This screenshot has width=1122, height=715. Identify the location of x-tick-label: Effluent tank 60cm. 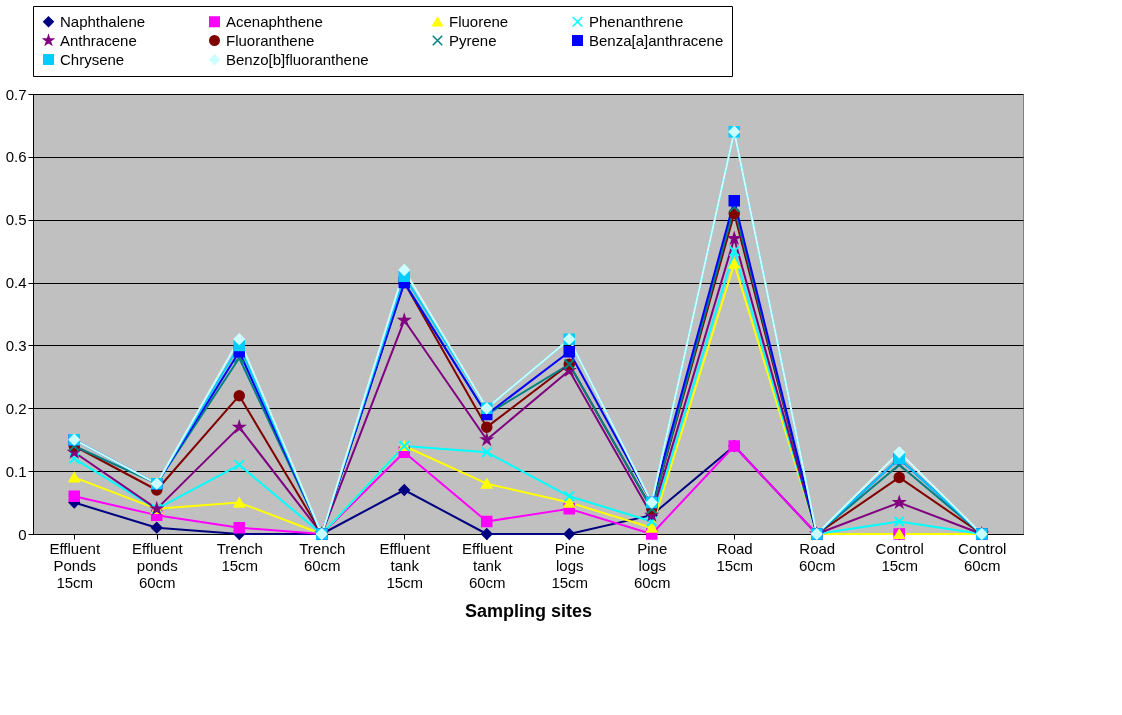
(487, 565).